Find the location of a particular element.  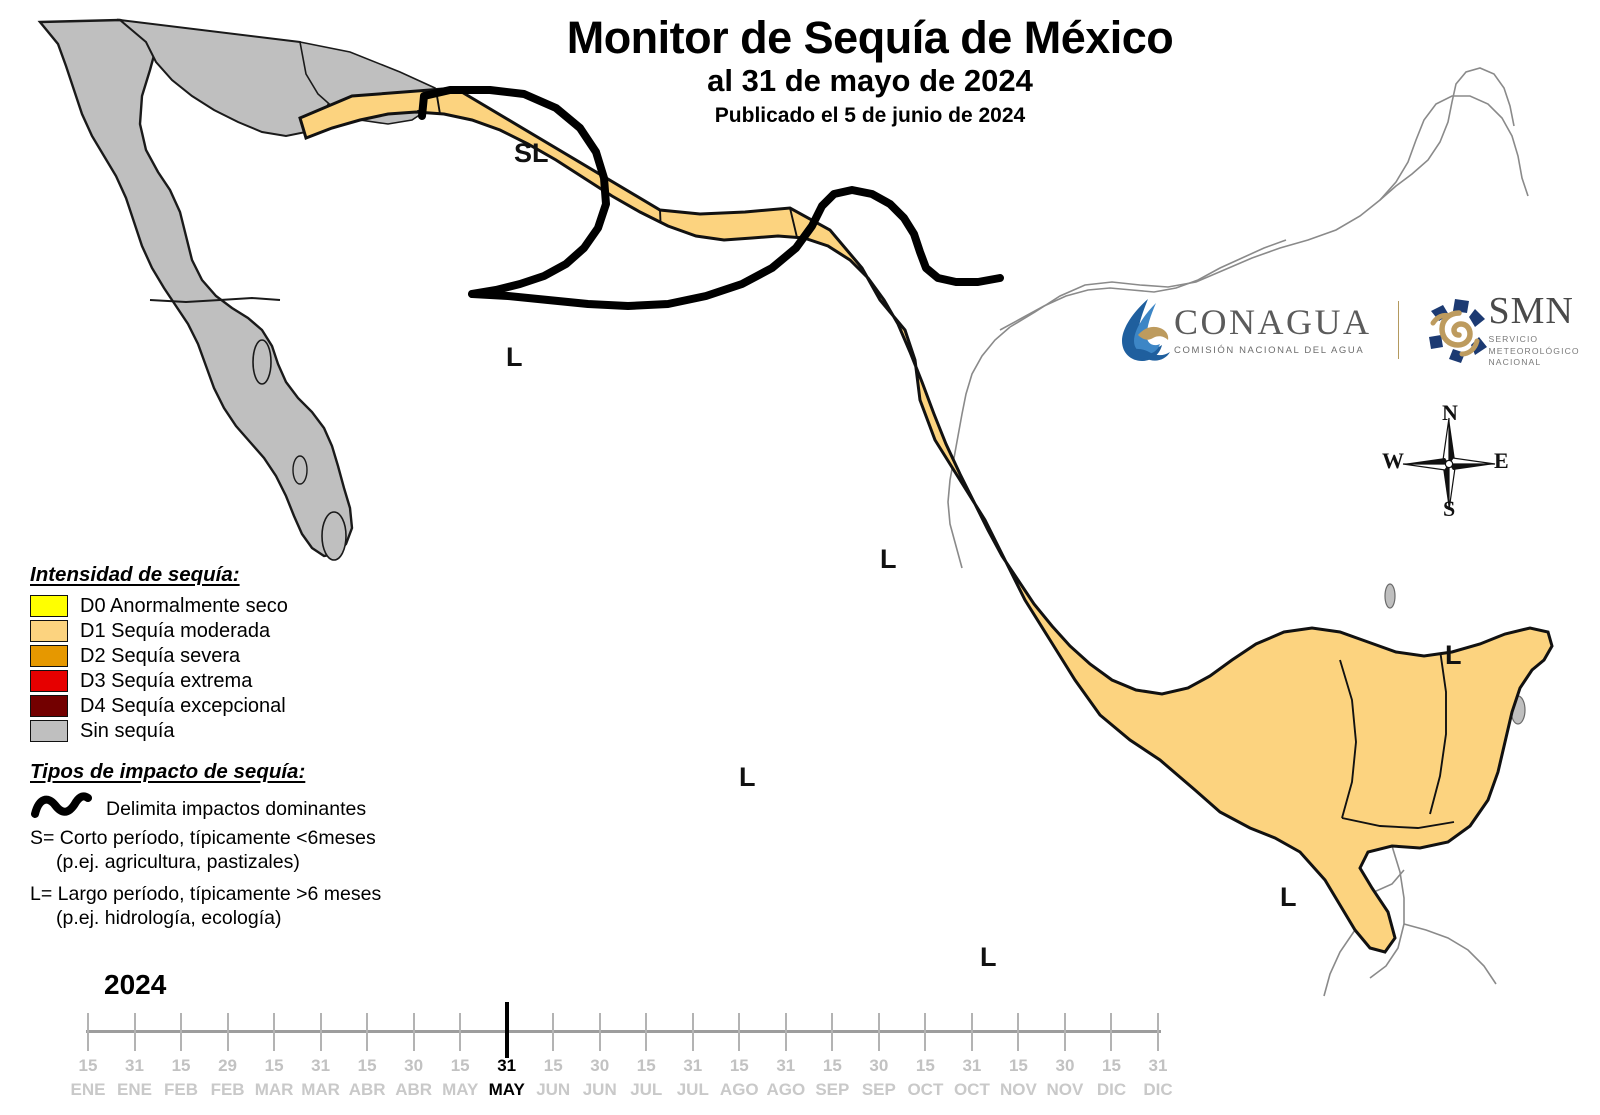

conagua-water-icon is located at coordinates (1146, 330).